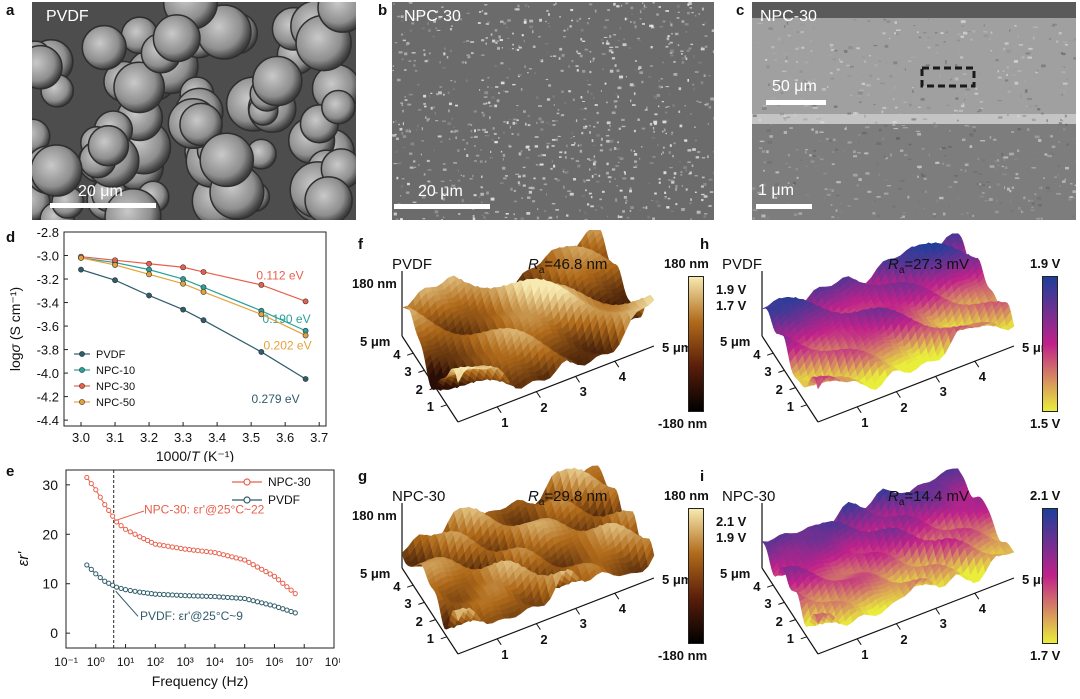 This screenshot has width=1080, height=699. Describe the element at coordinates (115, 437) in the screenshot. I see `x-tick-label: 3.1` at that location.